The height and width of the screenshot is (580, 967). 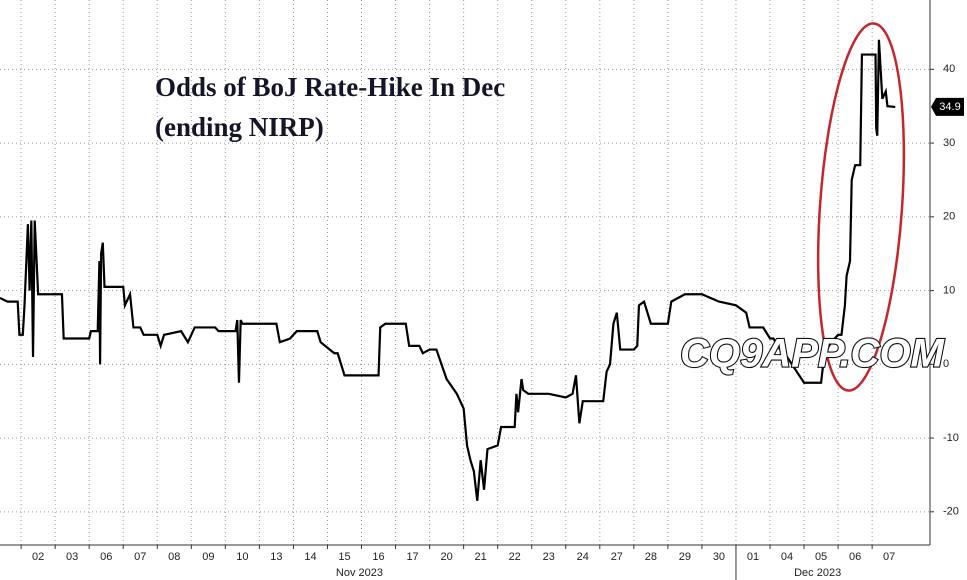 What do you see at coordinates (949, 290) in the screenshot?
I see `y-tick-label: 10` at bounding box center [949, 290].